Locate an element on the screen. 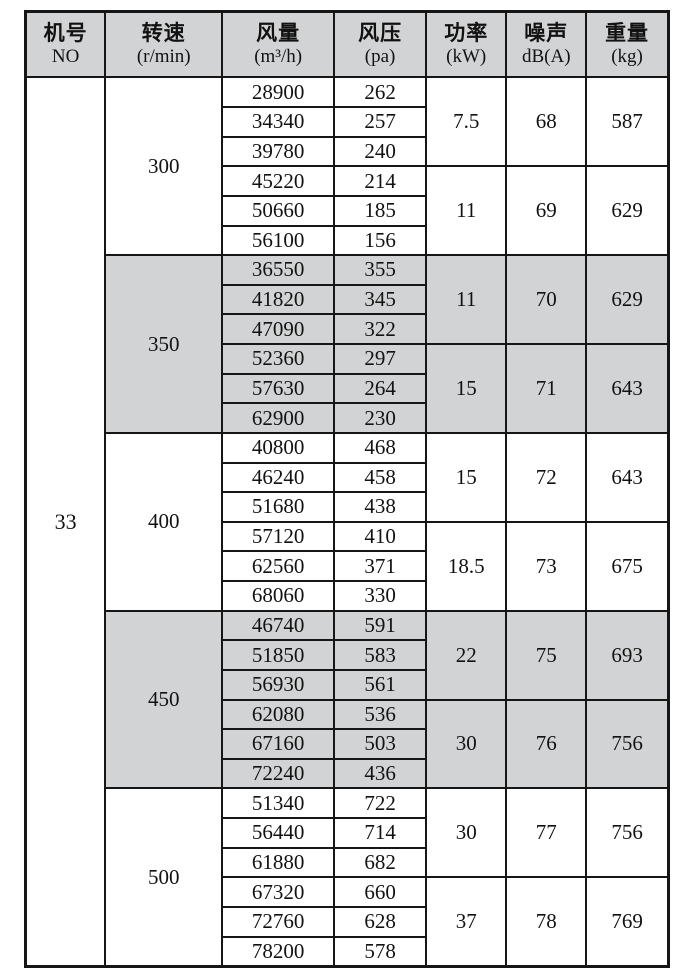 The height and width of the screenshot is (978, 700). table-row: 39780 240 is located at coordinates (347, 151).